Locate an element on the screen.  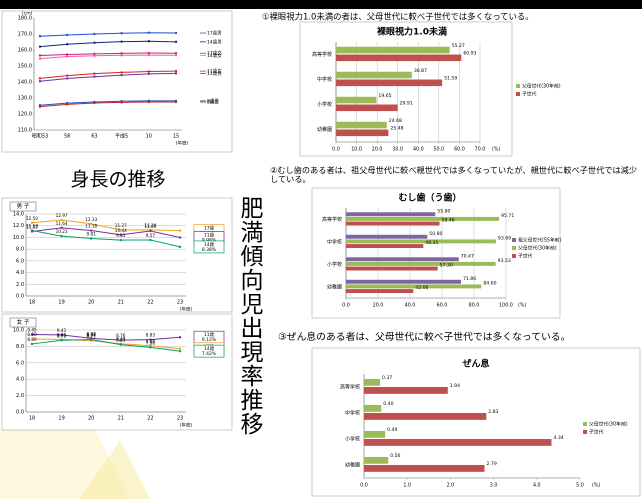
legend-label: 祖父母世代(55年前) is located at coordinates (540, 240).